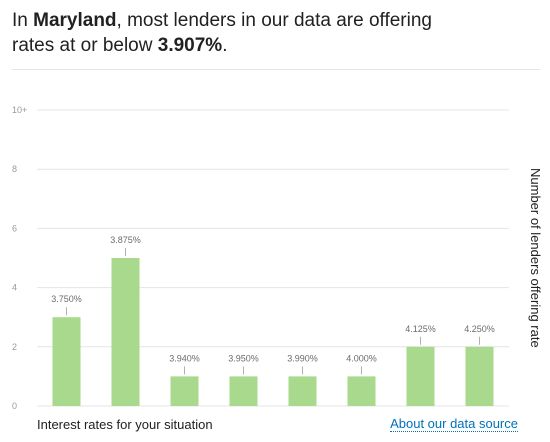  Describe the element at coordinates (225, 45) in the screenshot. I see `headline-suffix: .` at that location.